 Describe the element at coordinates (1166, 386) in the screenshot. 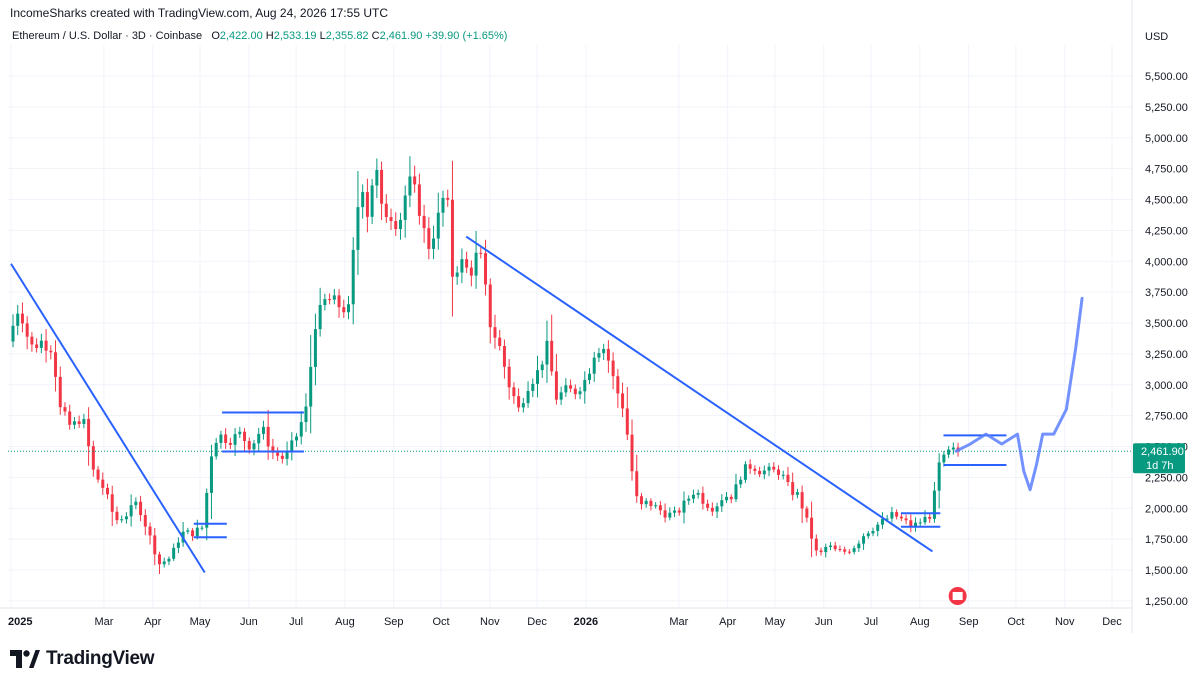

I see `y-tick-label: 3,000.00` at that location.